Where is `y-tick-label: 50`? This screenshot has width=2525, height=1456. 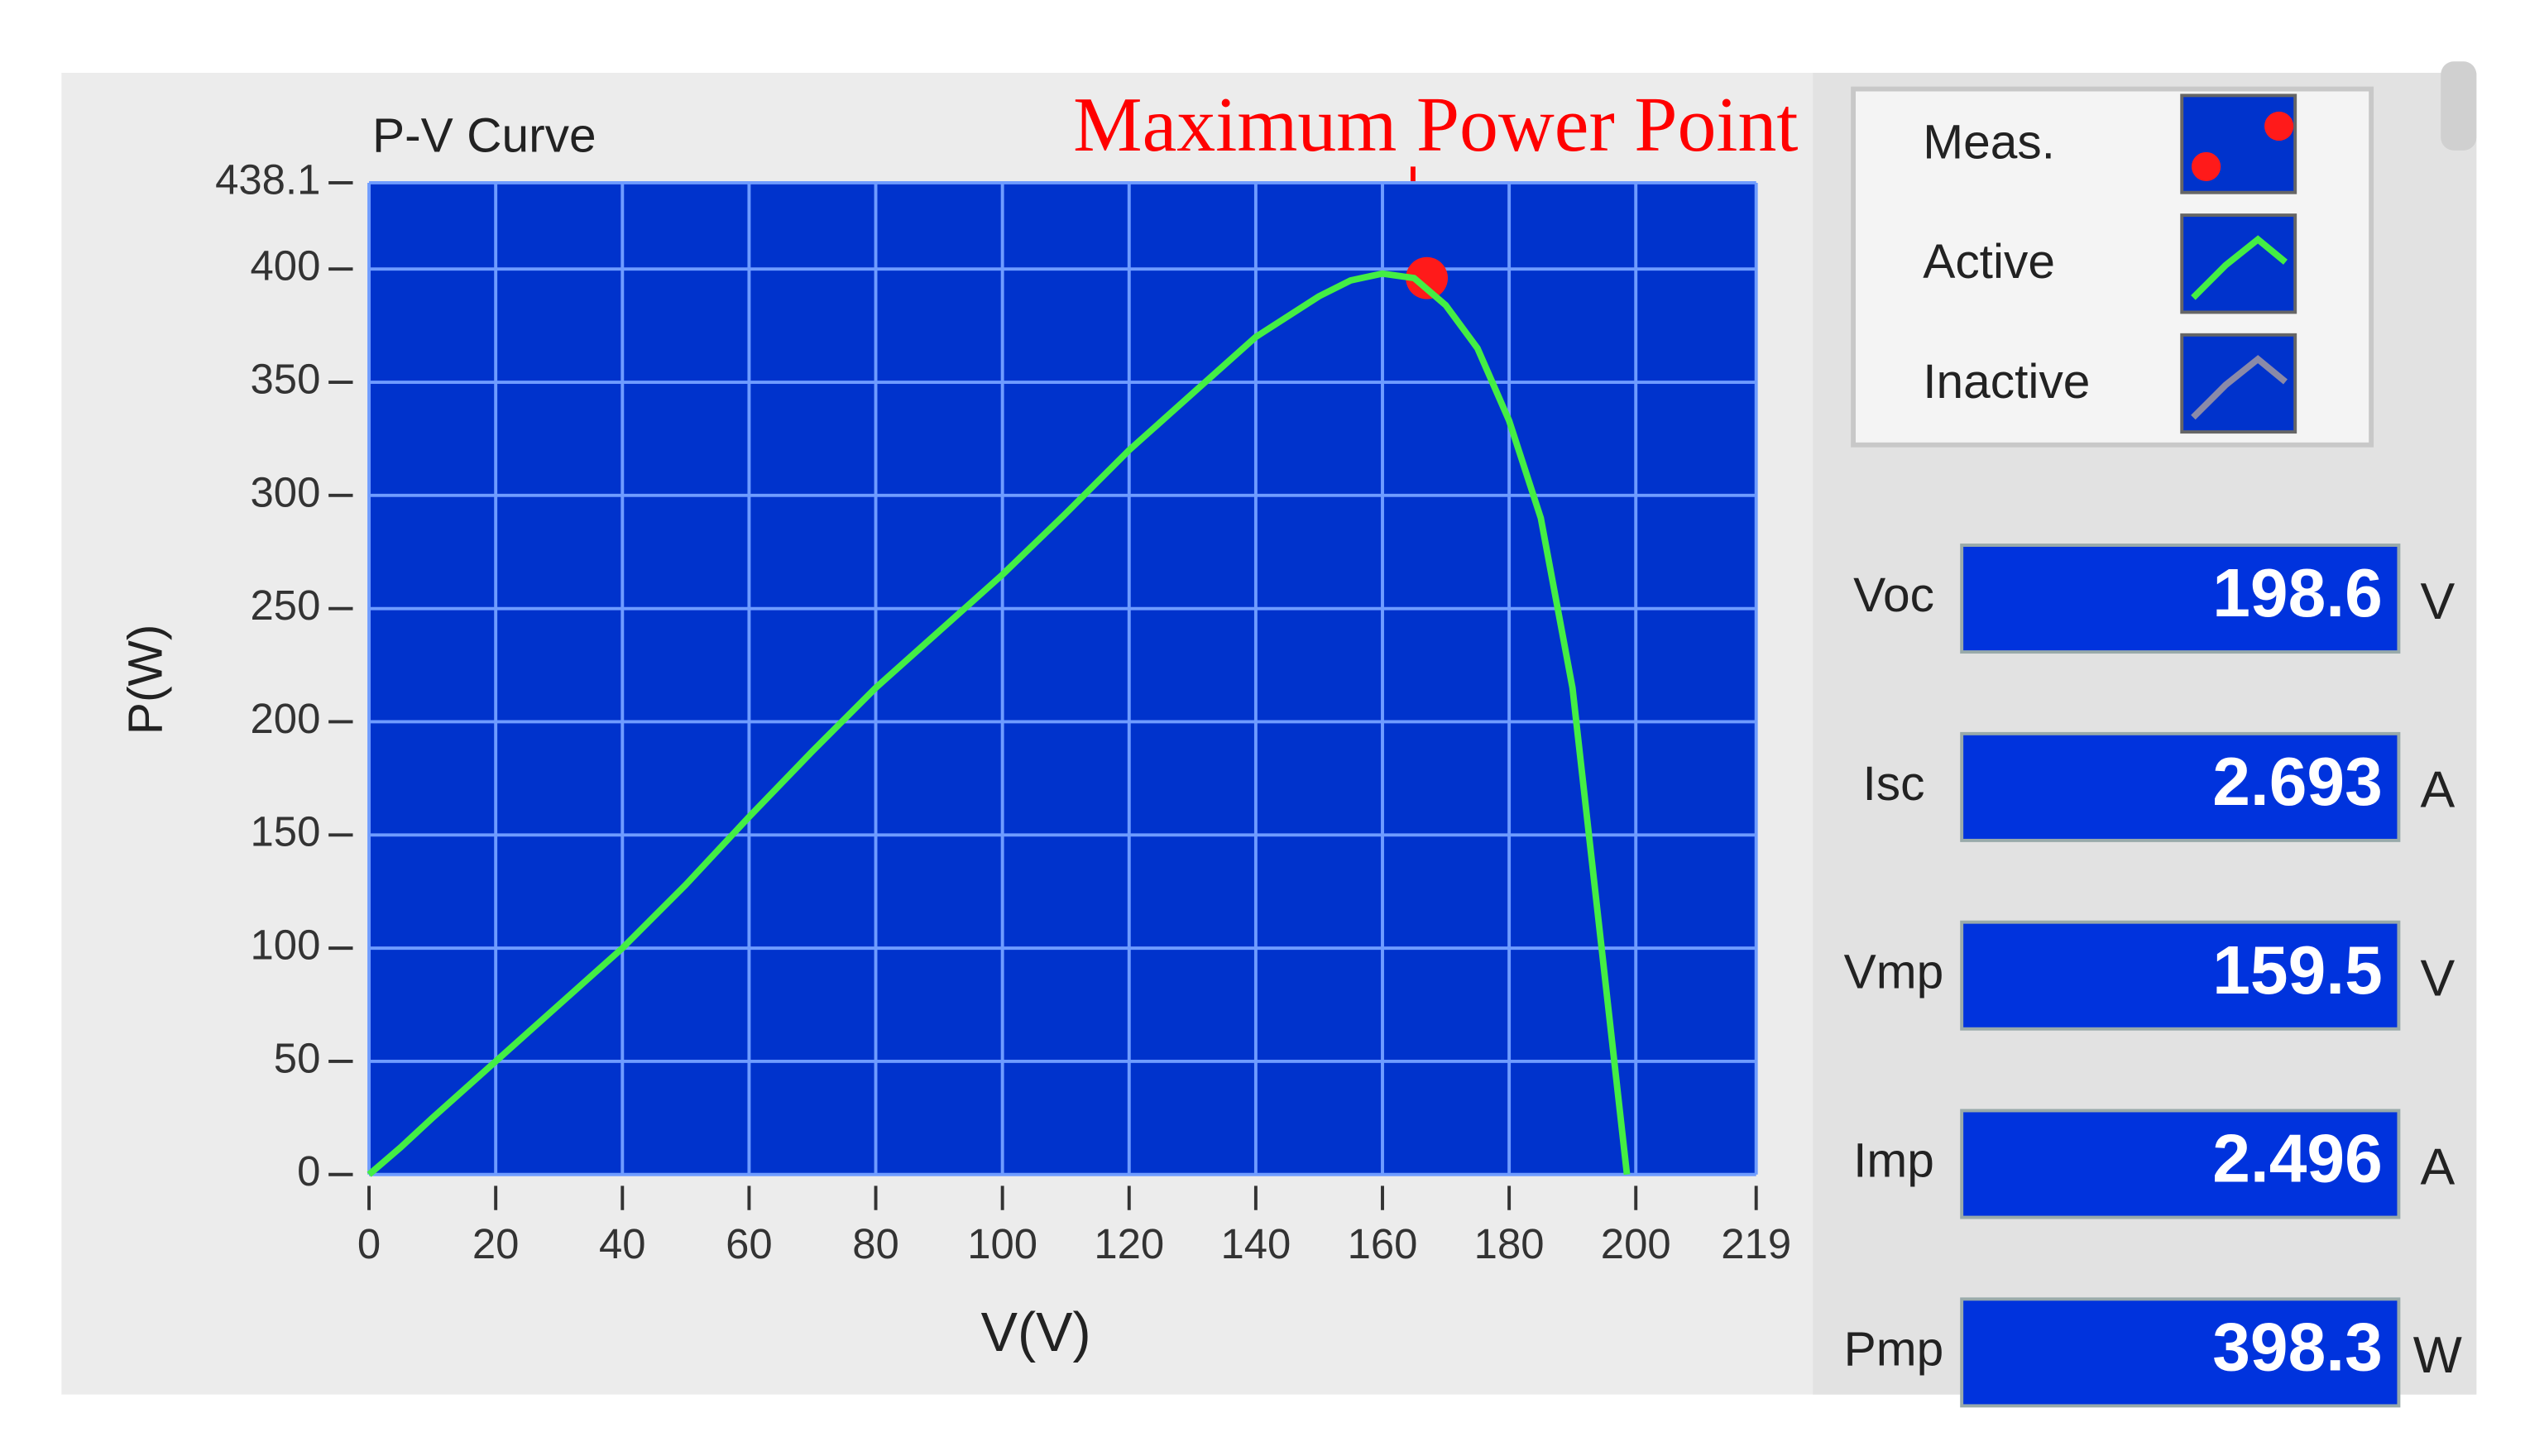 y-tick-label: 50 is located at coordinates (297, 1057).